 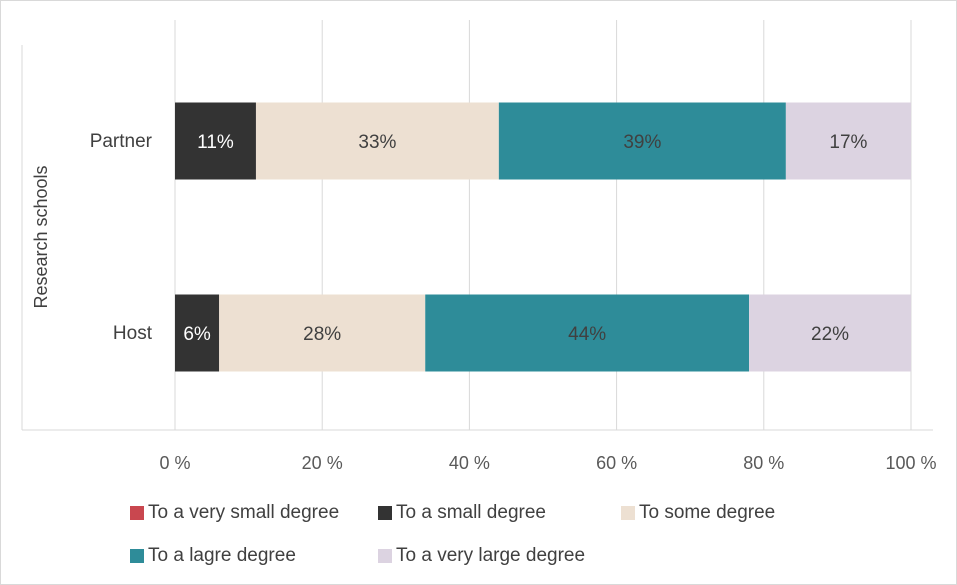 I want to click on category-label: Host, so click(x=133, y=333).